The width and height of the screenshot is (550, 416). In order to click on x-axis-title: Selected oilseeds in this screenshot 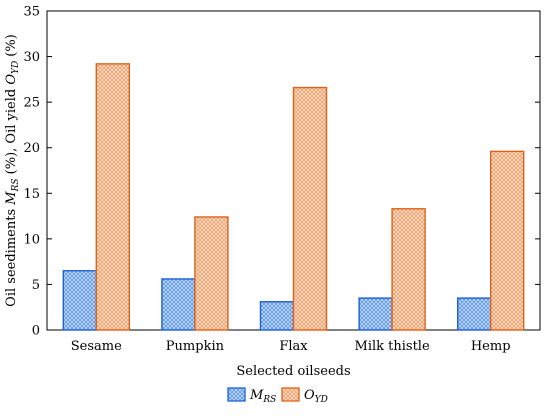, I will do `click(293, 371)`.